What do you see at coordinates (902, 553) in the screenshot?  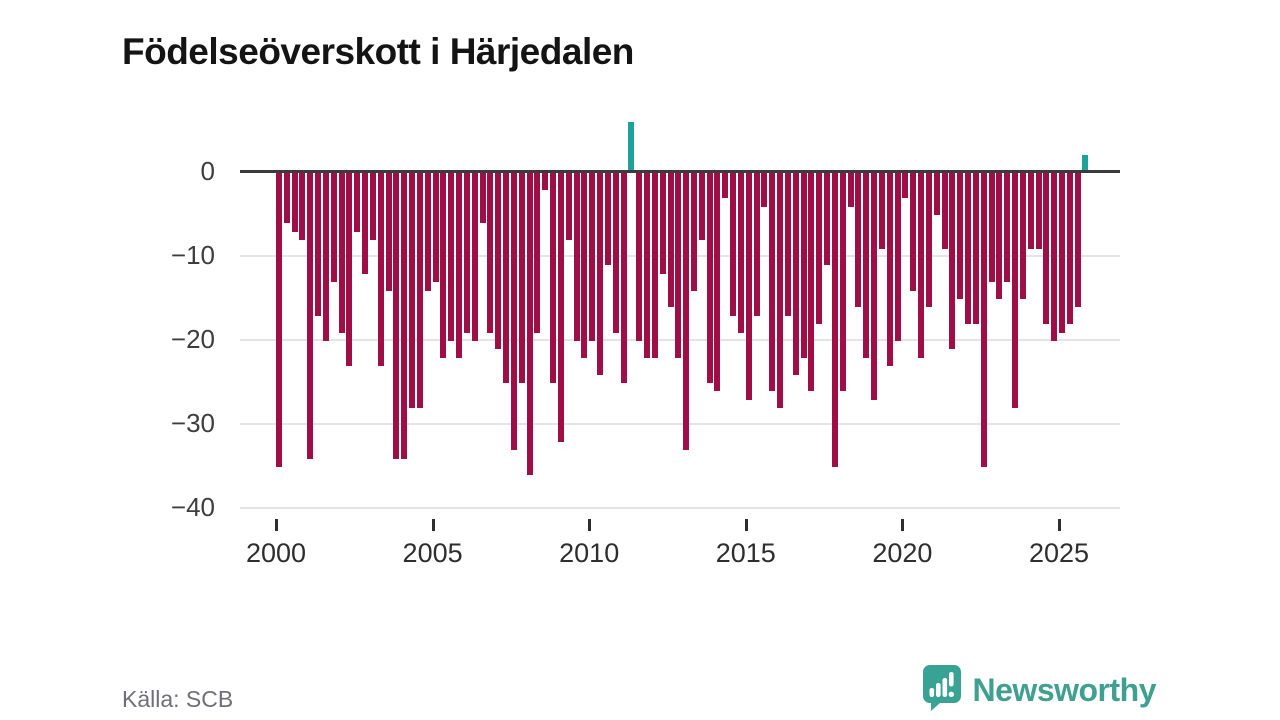 I see `x-tick-label: 2020` at bounding box center [902, 553].